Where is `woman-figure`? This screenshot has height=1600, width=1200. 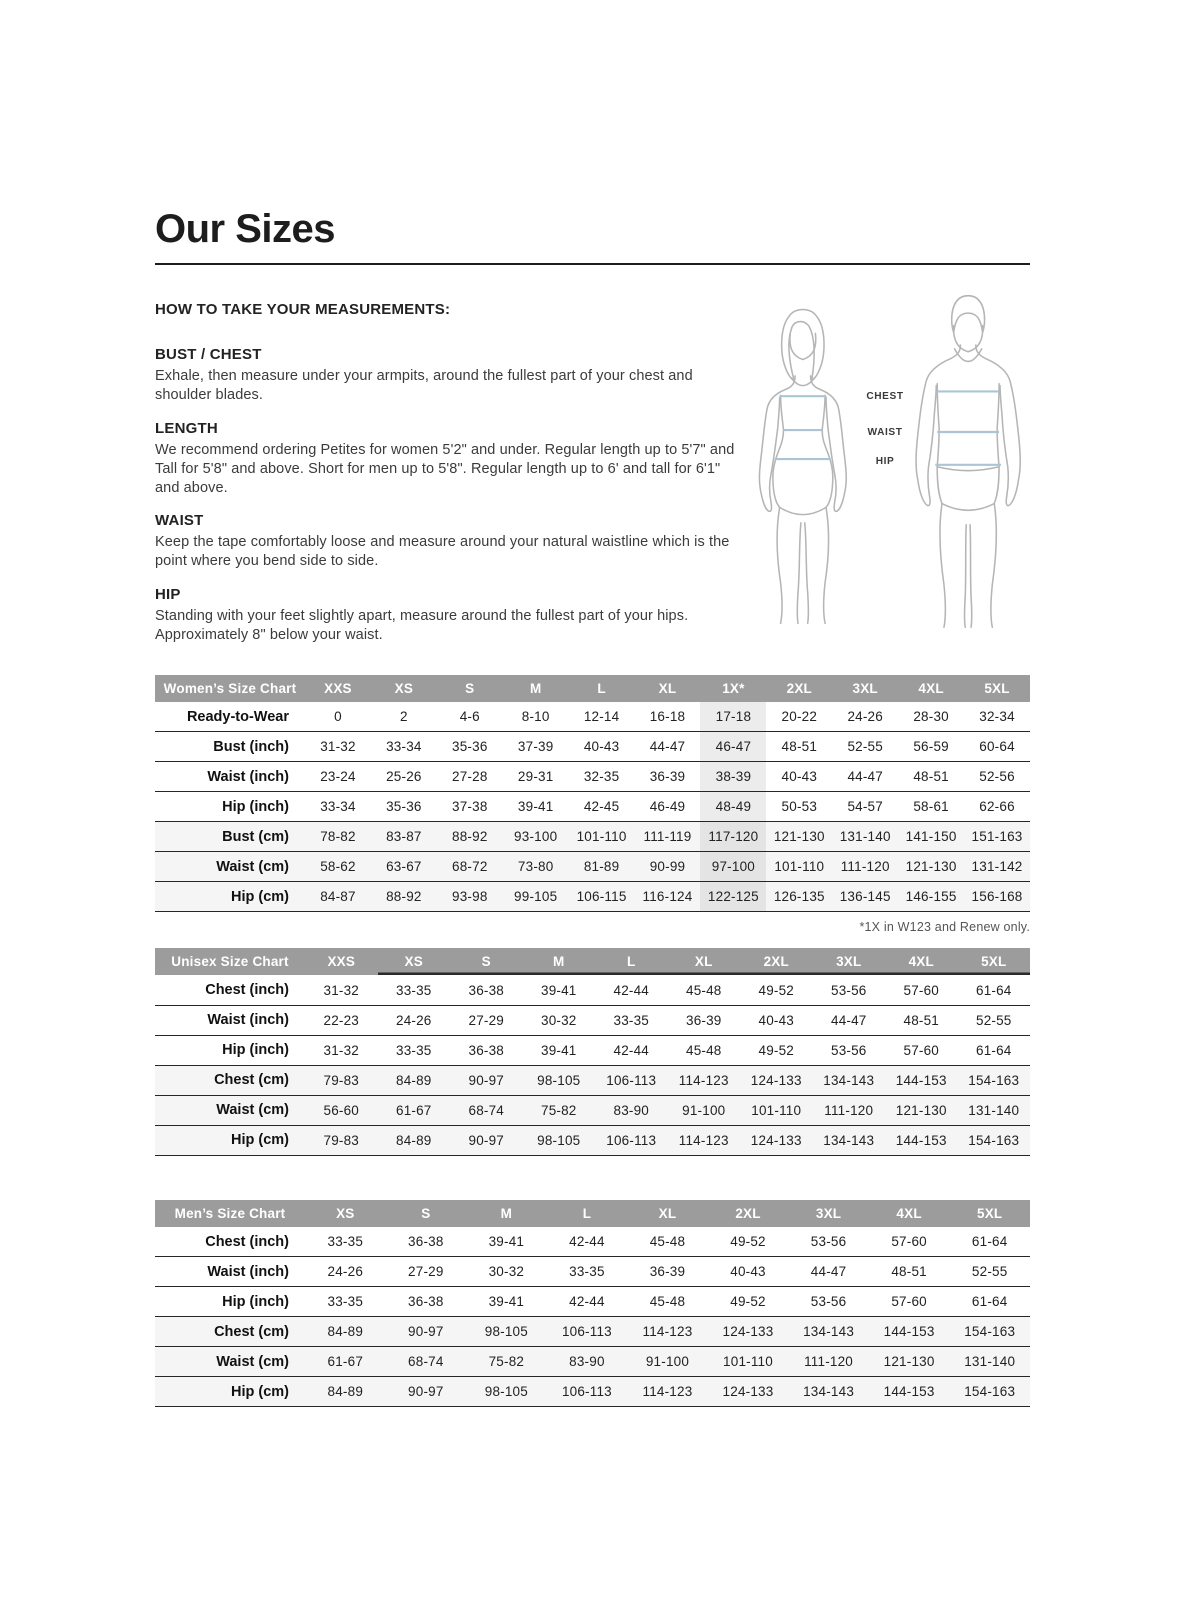
woman-figure is located at coordinates (803, 466).